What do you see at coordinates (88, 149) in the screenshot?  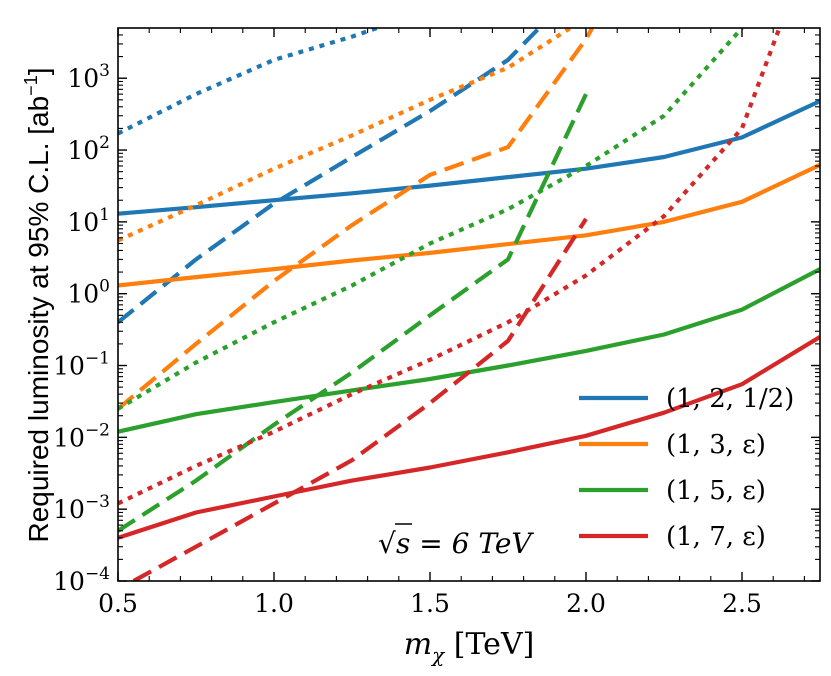 I see `y-tick-label: 10²` at bounding box center [88, 149].